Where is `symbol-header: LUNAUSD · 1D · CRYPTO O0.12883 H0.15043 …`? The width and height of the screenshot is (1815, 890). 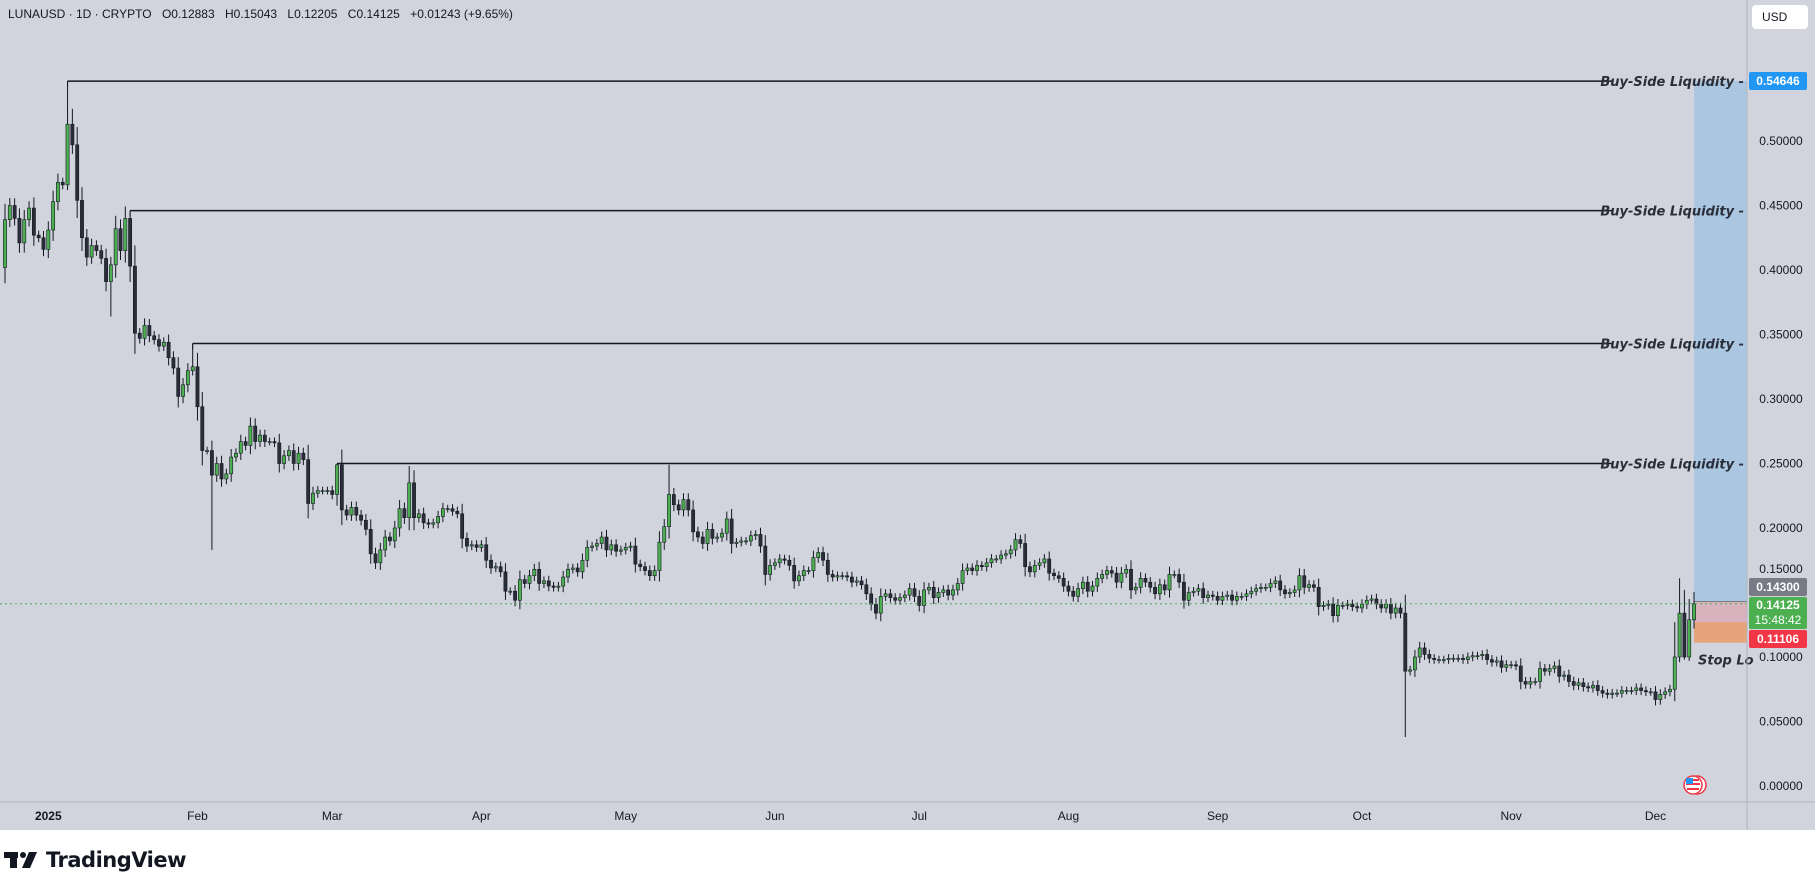 symbol-header: LUNAUSD · 1D · CRYPTO O0.12883 H0.15043 … is located at coordinates (264, 14).